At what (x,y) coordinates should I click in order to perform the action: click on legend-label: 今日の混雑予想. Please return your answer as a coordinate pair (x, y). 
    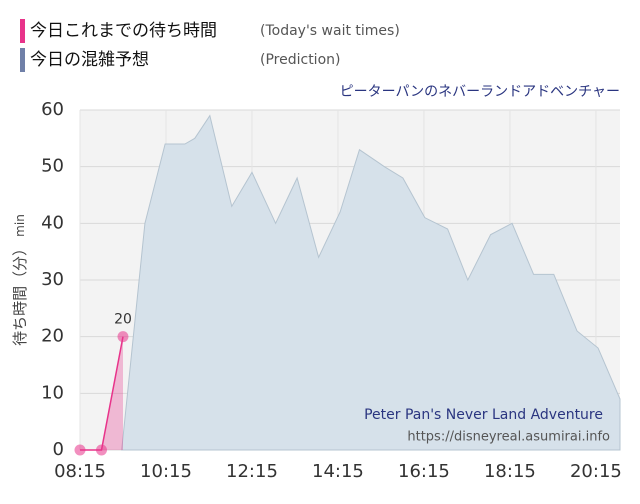
    Looking at the image, I should click on (89, 60).